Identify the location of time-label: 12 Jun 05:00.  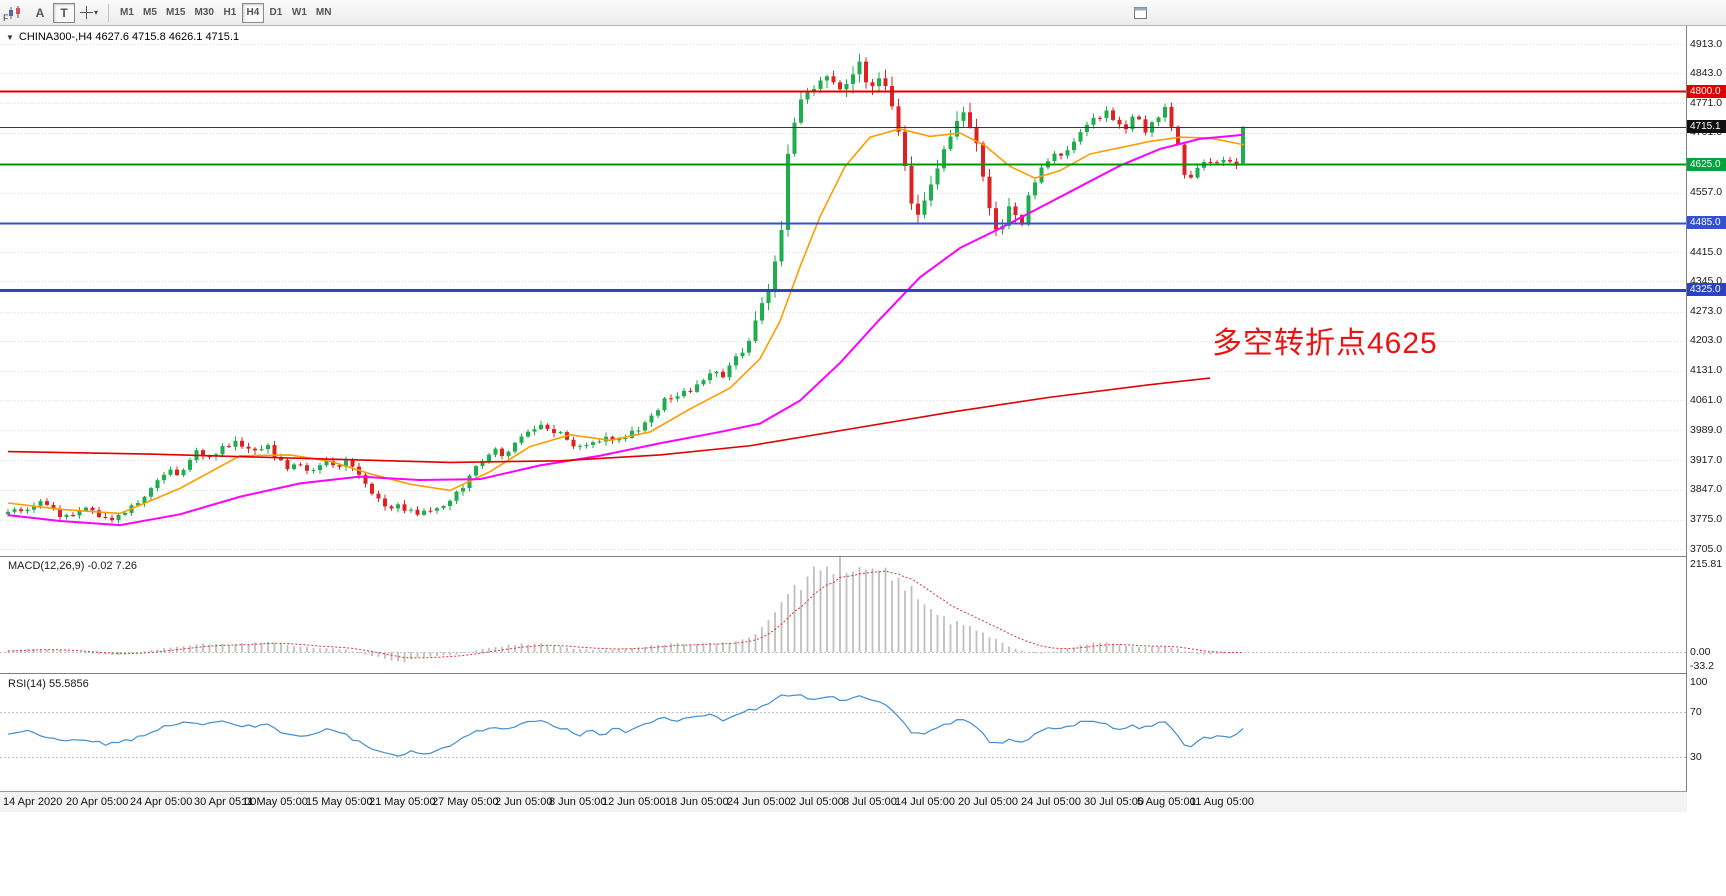
(634, 802).